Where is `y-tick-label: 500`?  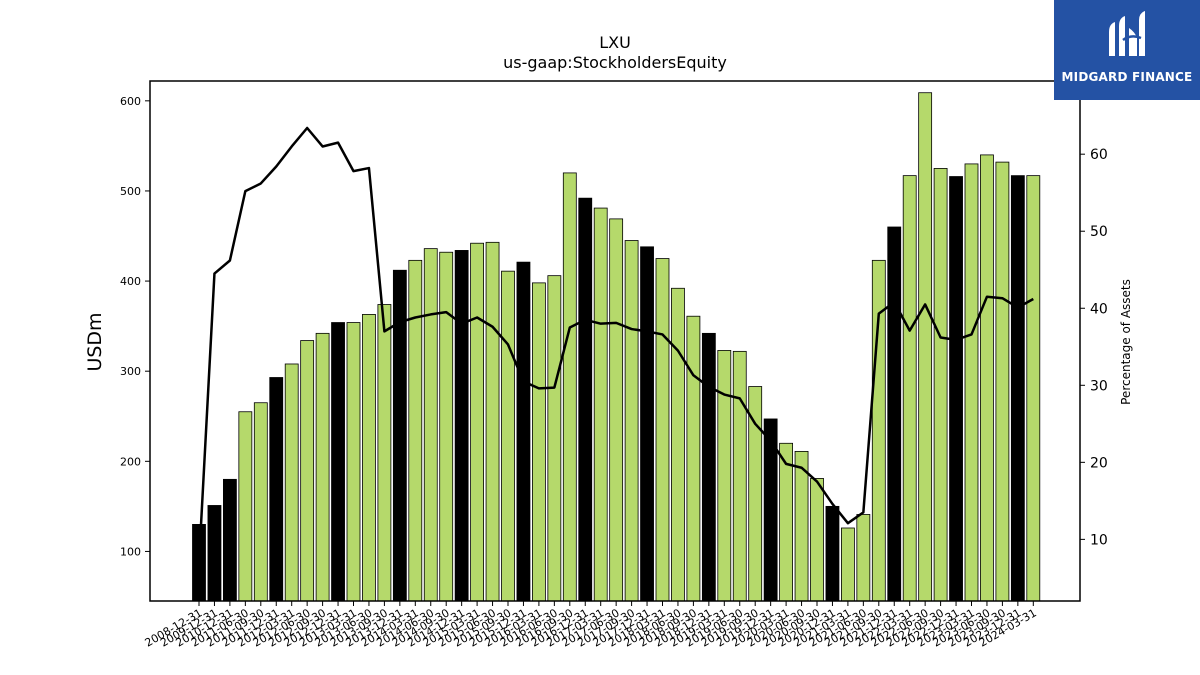
y-tick-label: 500 is located at coordinates (130, 191).